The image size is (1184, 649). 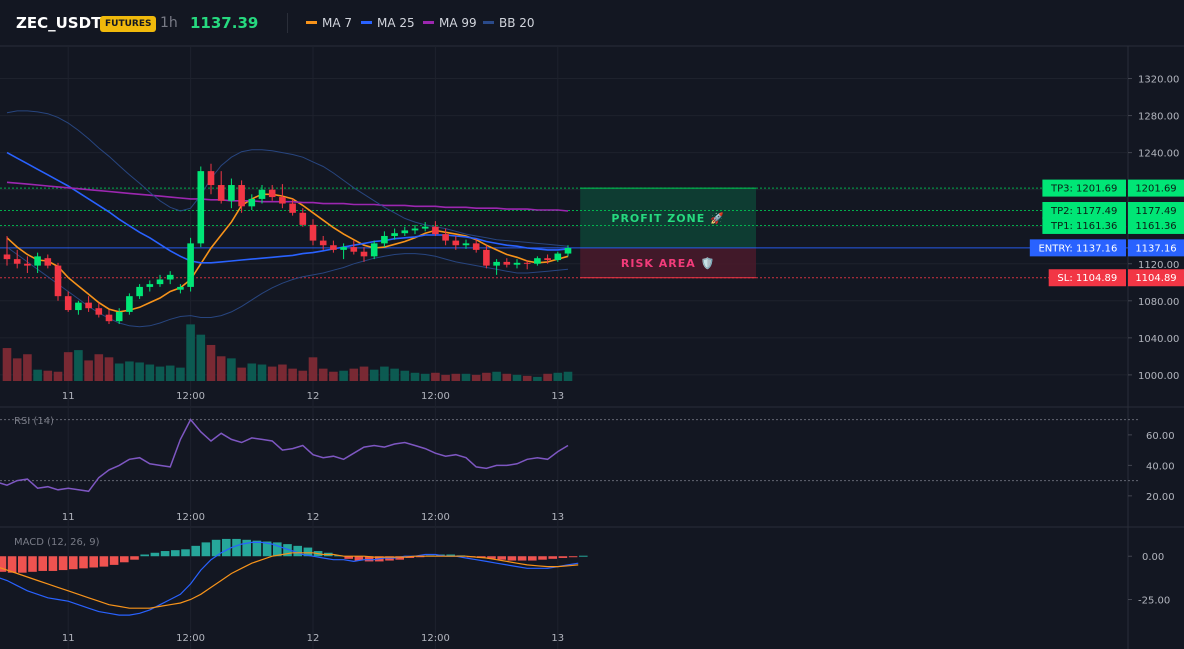 I want to click on level-price-text: 1201.69, so click(x=1155, y=189).